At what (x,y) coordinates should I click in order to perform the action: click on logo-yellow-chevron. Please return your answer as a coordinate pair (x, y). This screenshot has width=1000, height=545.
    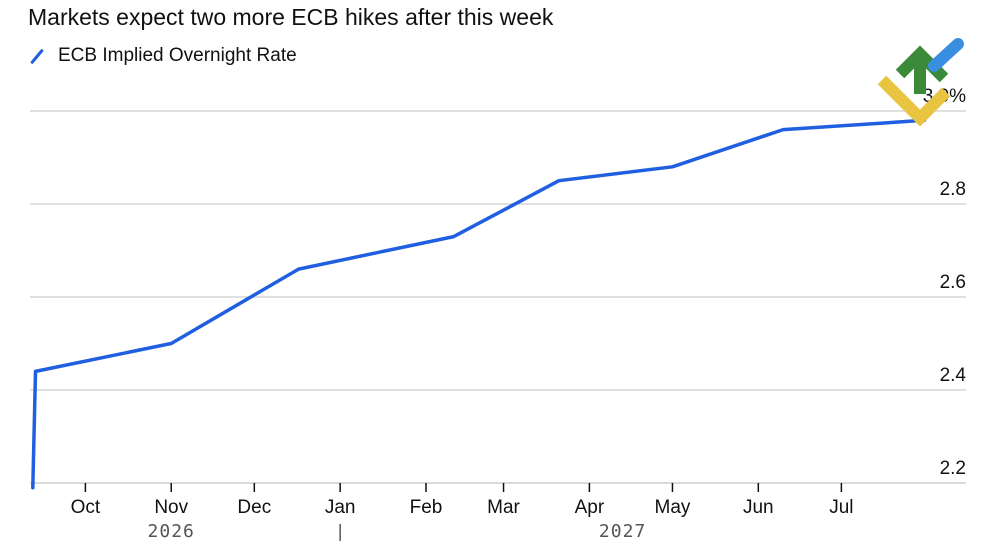
    Looking at the image, I should click on (914, 100).